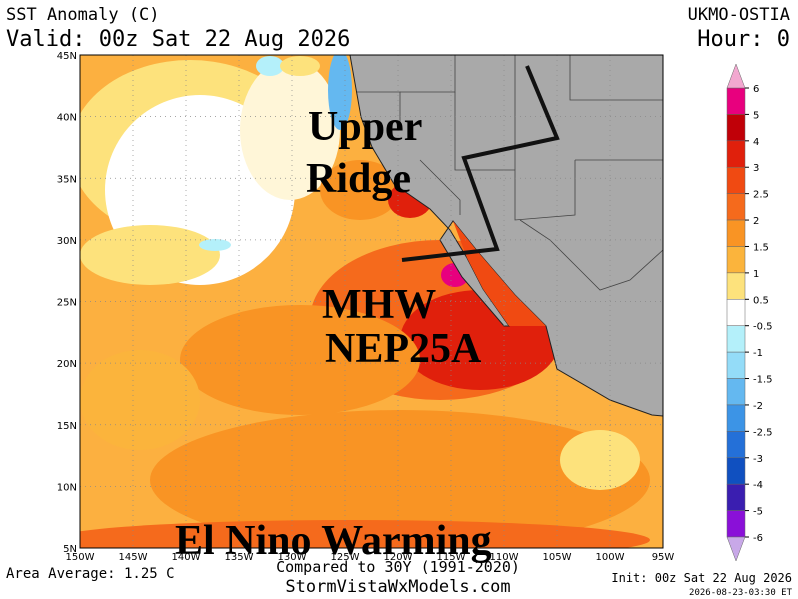 The height and width of the screenshot is (599, 798). Describe the element at coordinates (83, 15) in the screenshot. I see `title: SST Anomaly (C)` at that location.